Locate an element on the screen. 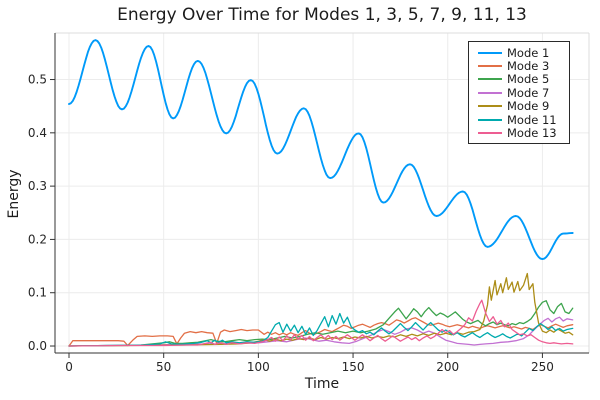  legend-label: Mode 5 is located at coordinates (528, 79).